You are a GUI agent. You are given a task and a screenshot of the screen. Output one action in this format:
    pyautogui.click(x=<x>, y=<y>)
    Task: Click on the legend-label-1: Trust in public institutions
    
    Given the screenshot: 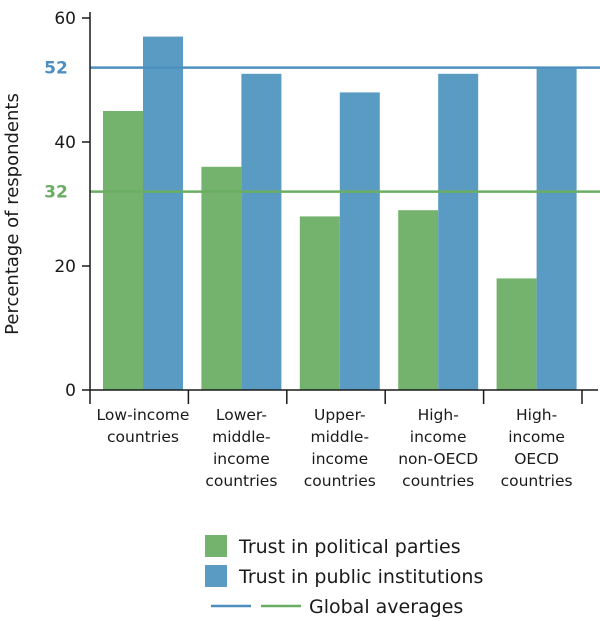 What is the action you would take?
    pyautogui.click(x=360, y=577)
    